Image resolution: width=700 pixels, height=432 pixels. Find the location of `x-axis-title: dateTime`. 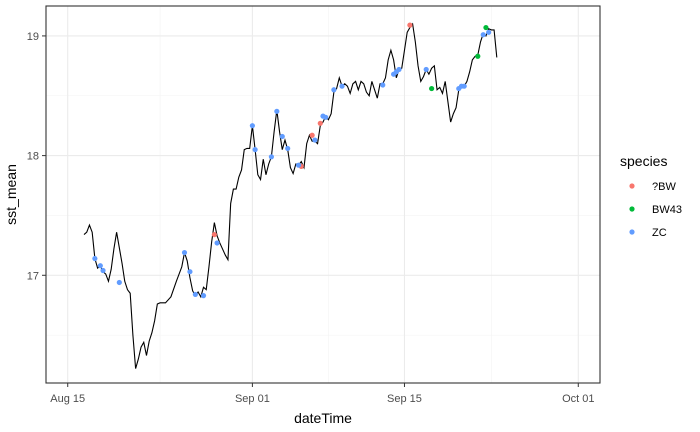

x-axis-title: dateTime is located at coordinates (323, 418).